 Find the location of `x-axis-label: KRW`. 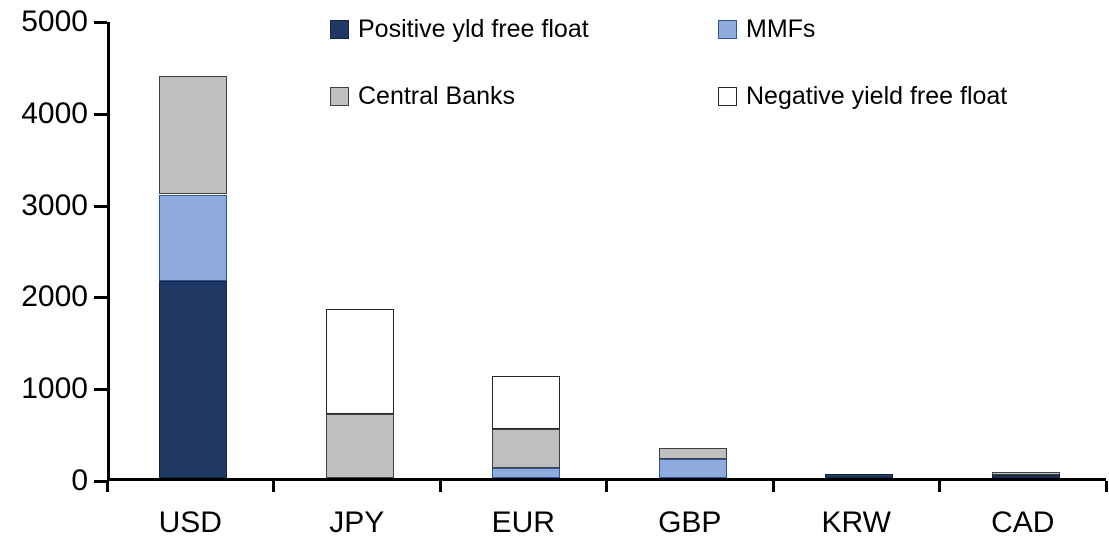

x-axis-label: KRW is located at coordinates (856, 522).